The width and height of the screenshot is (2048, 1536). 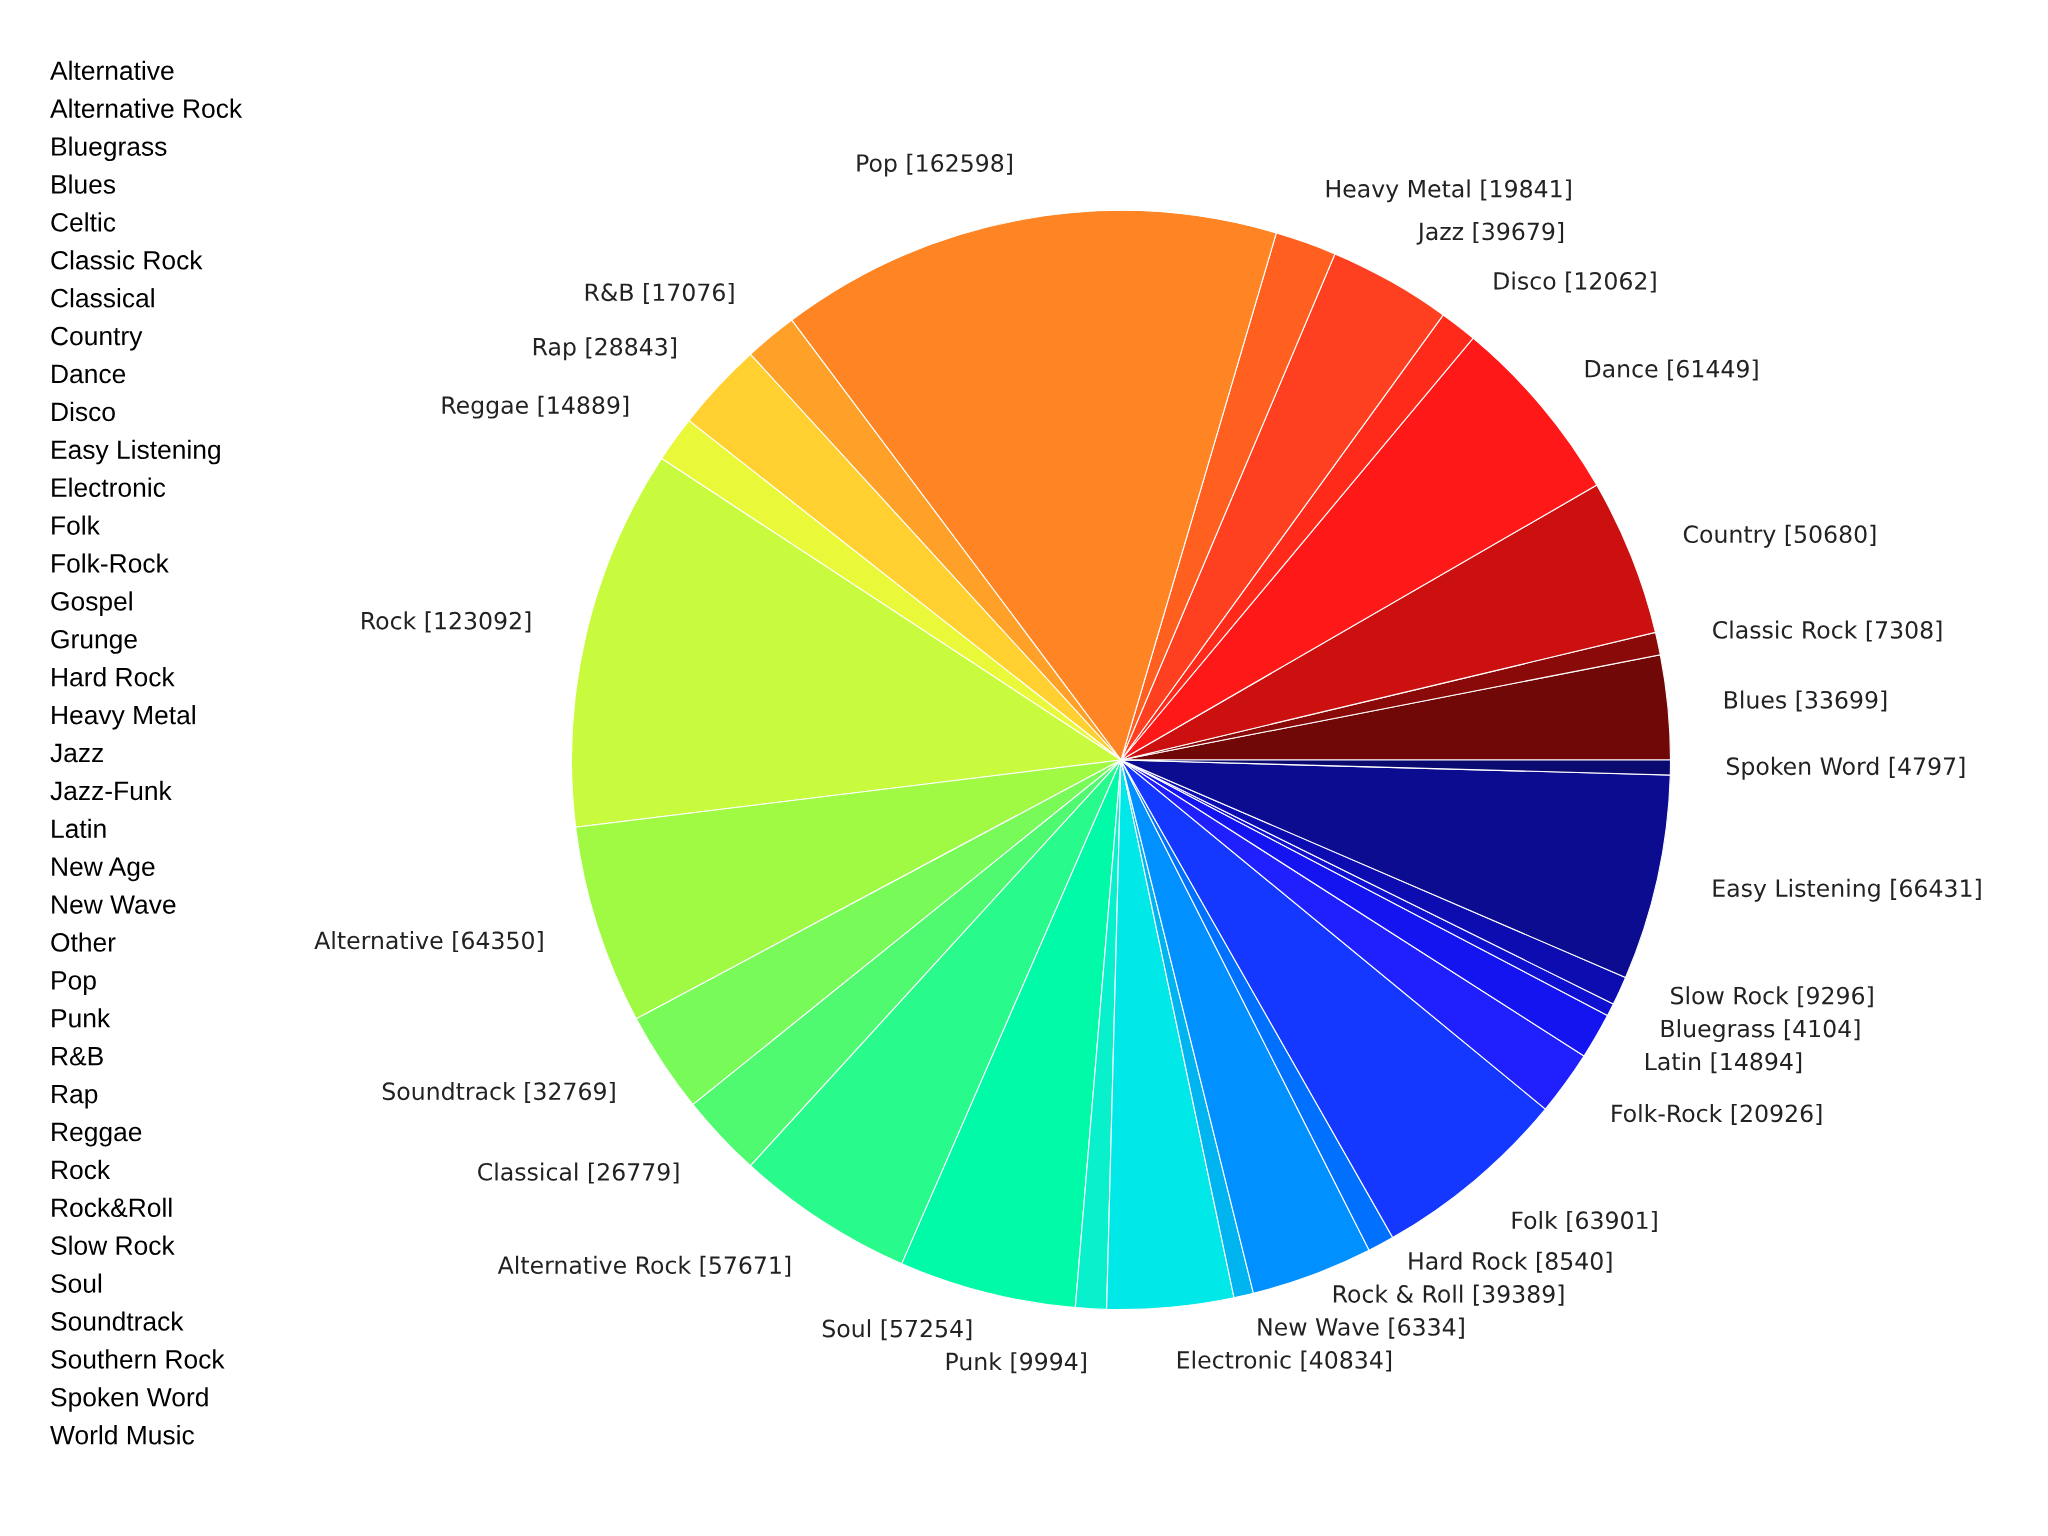 What do you see at coordinates (1584, 1221) in the screenshot?
I see `slice-label: Folk [63901]` at bounding box center [1584, 1221].